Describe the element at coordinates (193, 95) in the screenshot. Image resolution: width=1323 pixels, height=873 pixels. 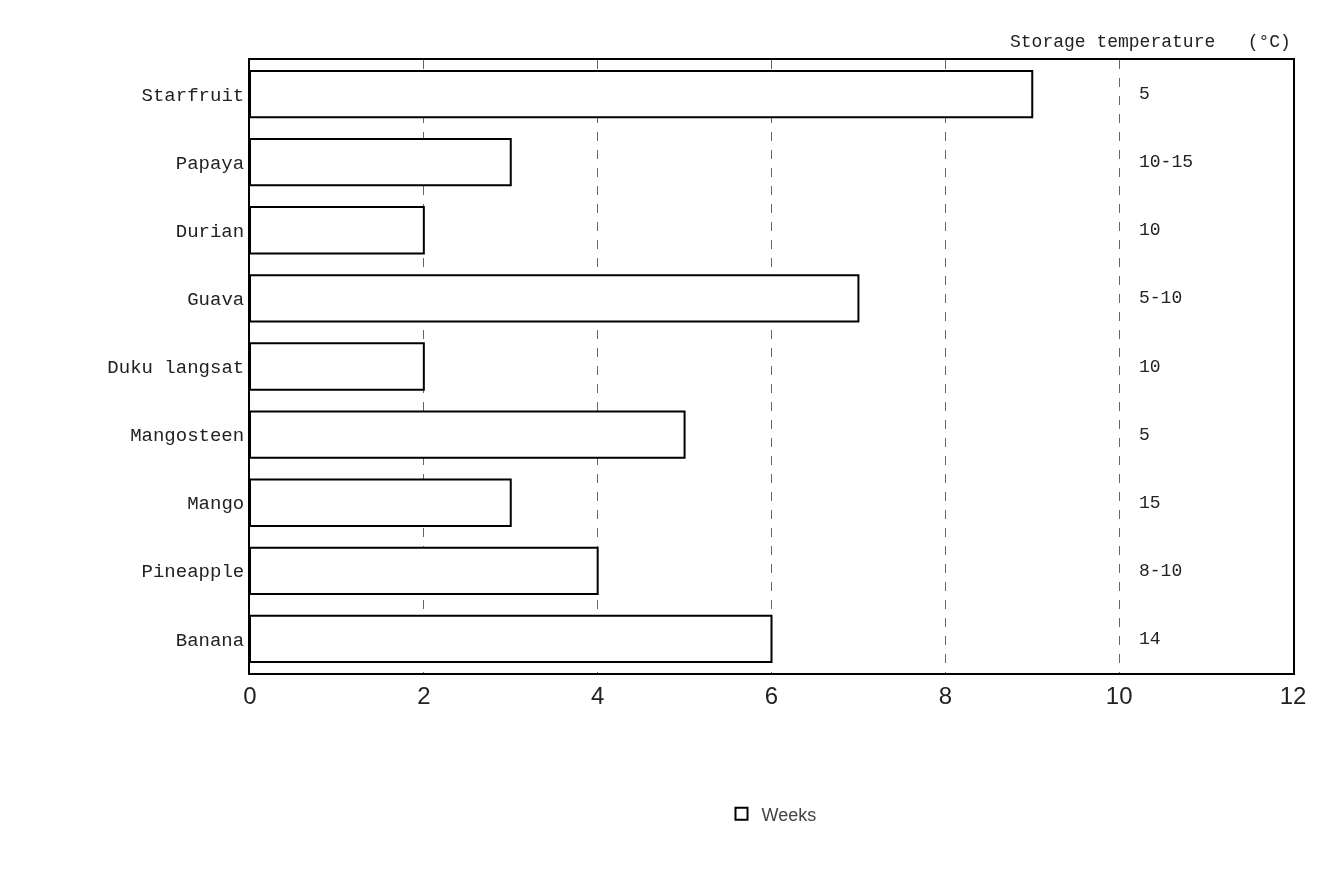
I see `y-tick-label: Starfruit` at that location.